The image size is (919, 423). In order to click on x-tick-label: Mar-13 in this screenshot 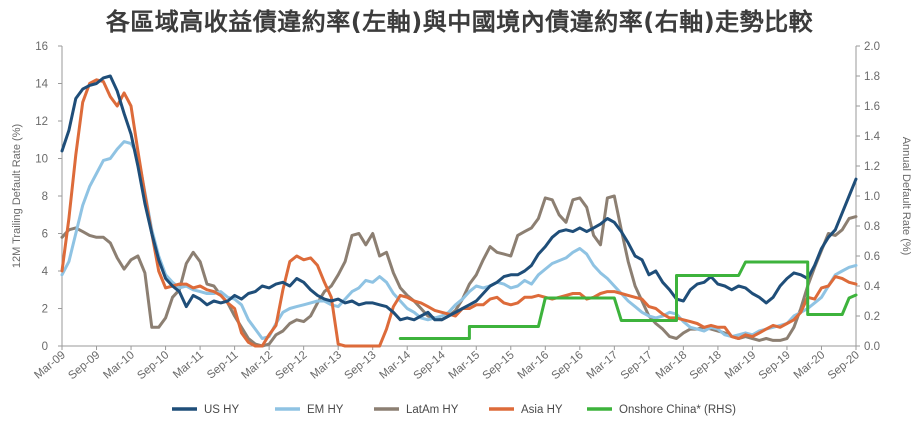, I will do `click(326, 365)`.